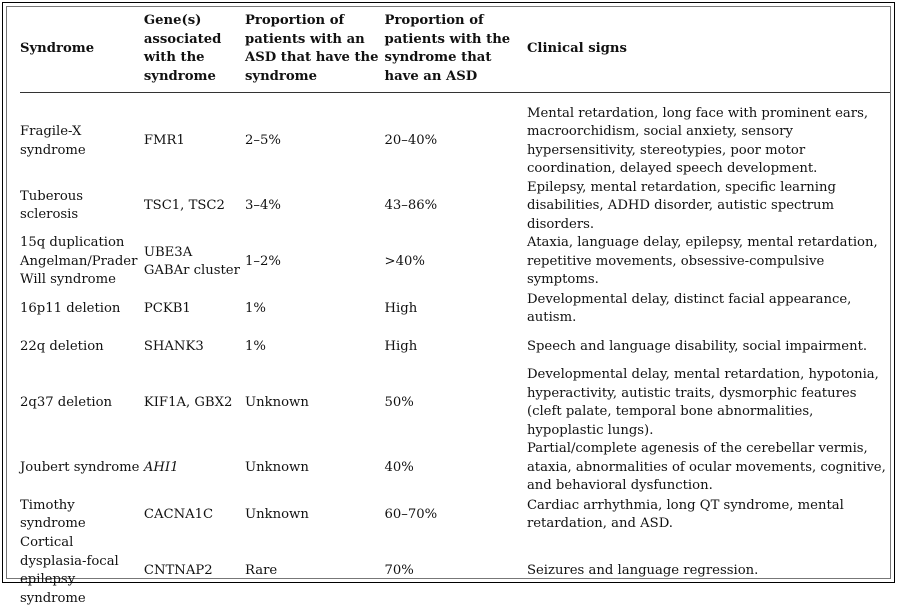  I want to click on header-genes: Gene(s) associated with the syndrome, so click(194, 50).